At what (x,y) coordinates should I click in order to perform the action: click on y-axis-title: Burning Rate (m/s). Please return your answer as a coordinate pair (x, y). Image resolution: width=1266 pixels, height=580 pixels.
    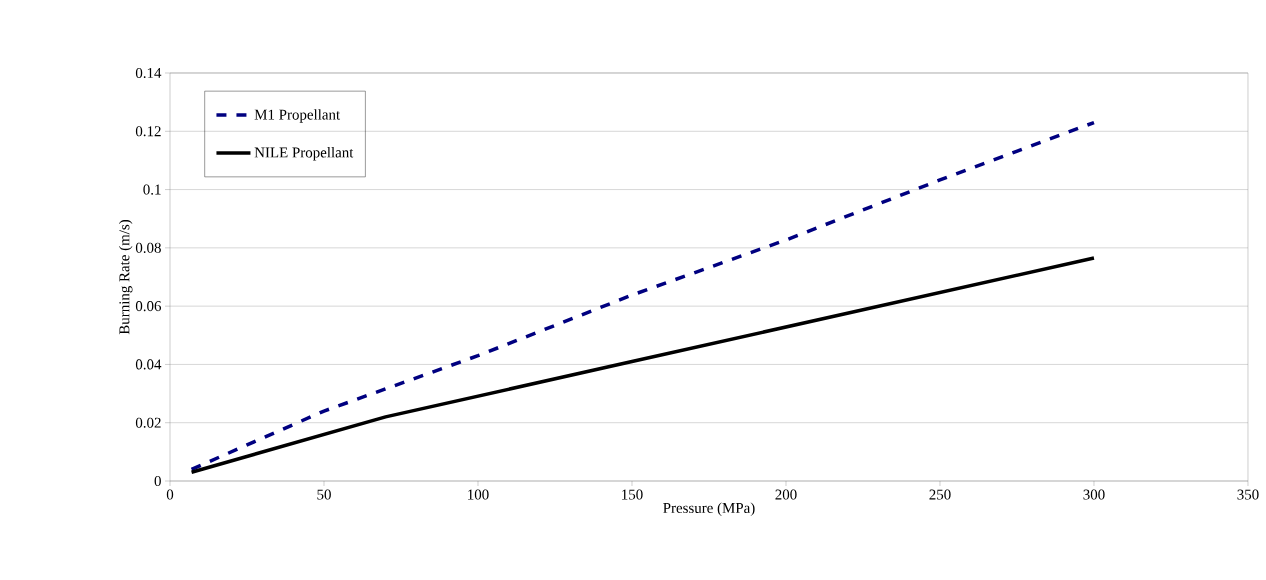
    Looking at the image, I should click on (125, 277).